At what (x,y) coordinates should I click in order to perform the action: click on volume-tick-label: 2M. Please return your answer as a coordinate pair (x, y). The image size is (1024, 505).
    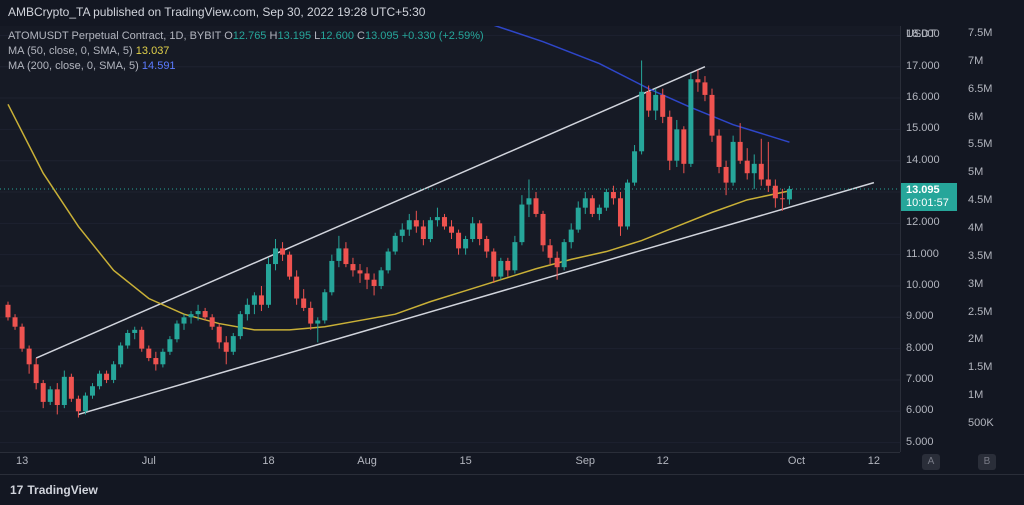
    Looking at the image, I should click on (976, 339).